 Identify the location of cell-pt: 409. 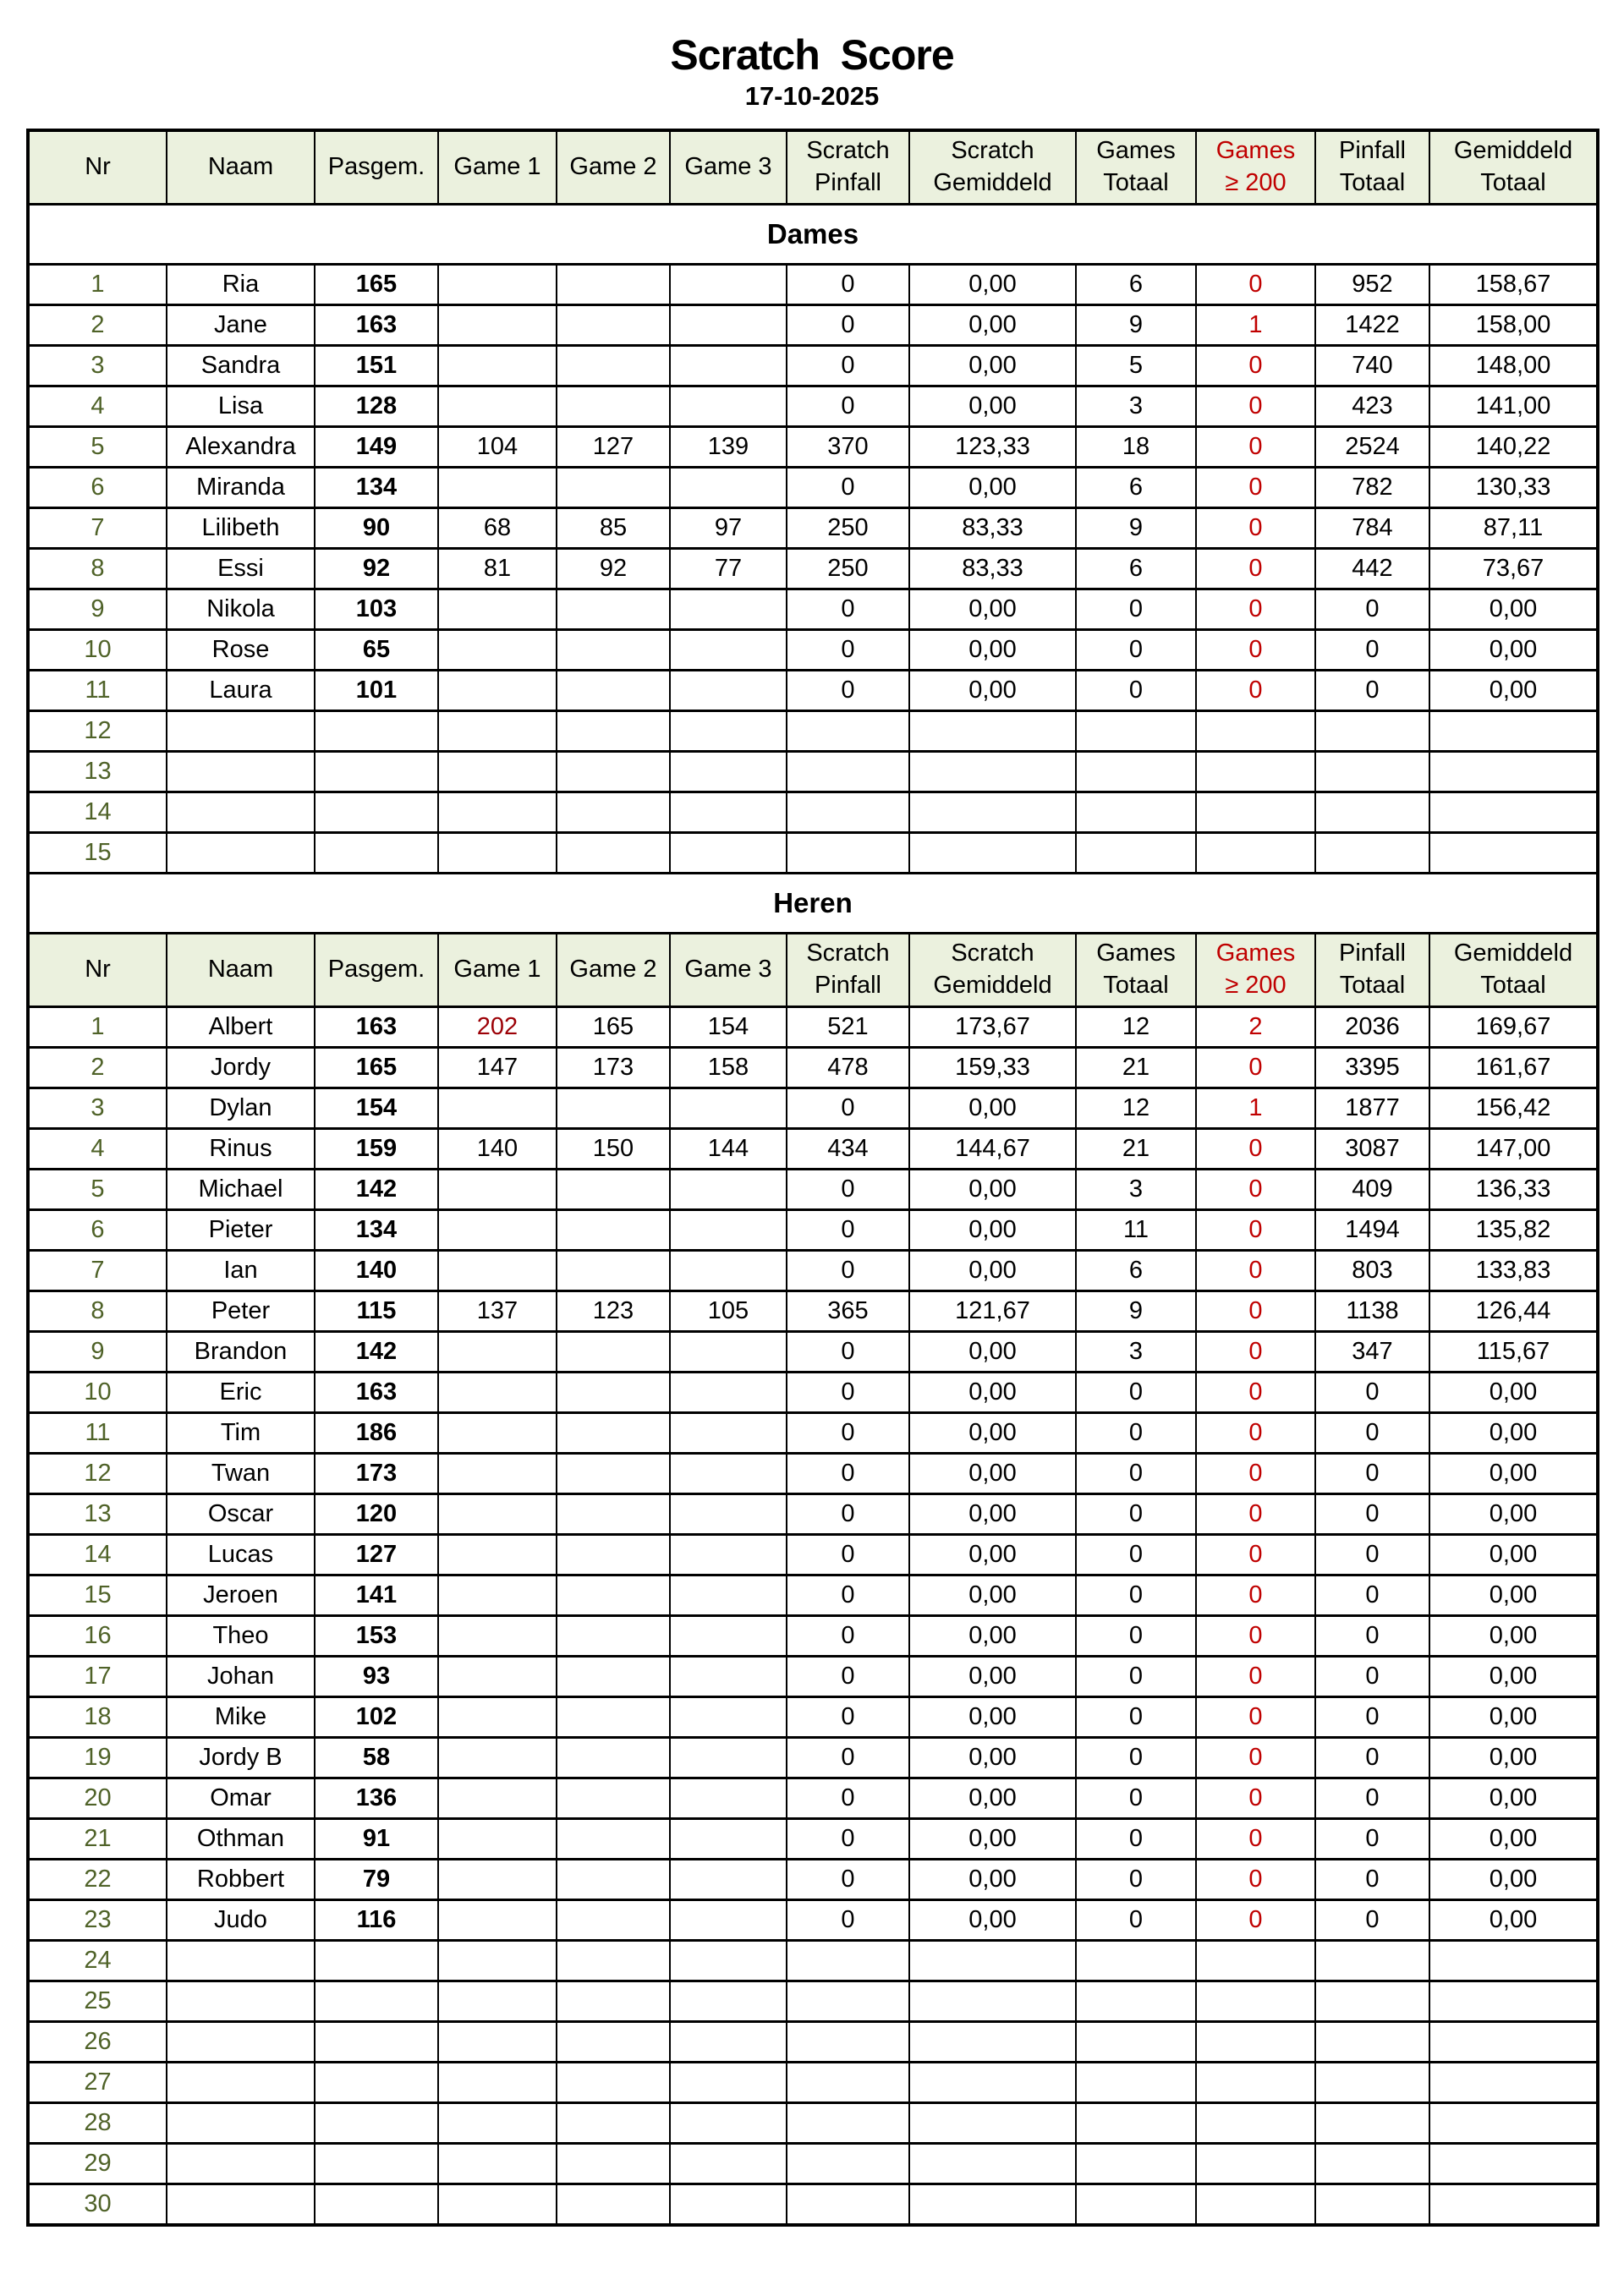
(1372, 1190).